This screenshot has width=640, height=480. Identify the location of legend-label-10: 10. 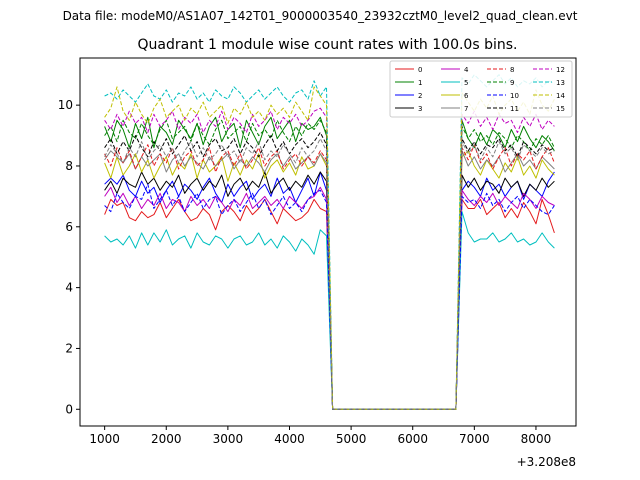
(514, 96).